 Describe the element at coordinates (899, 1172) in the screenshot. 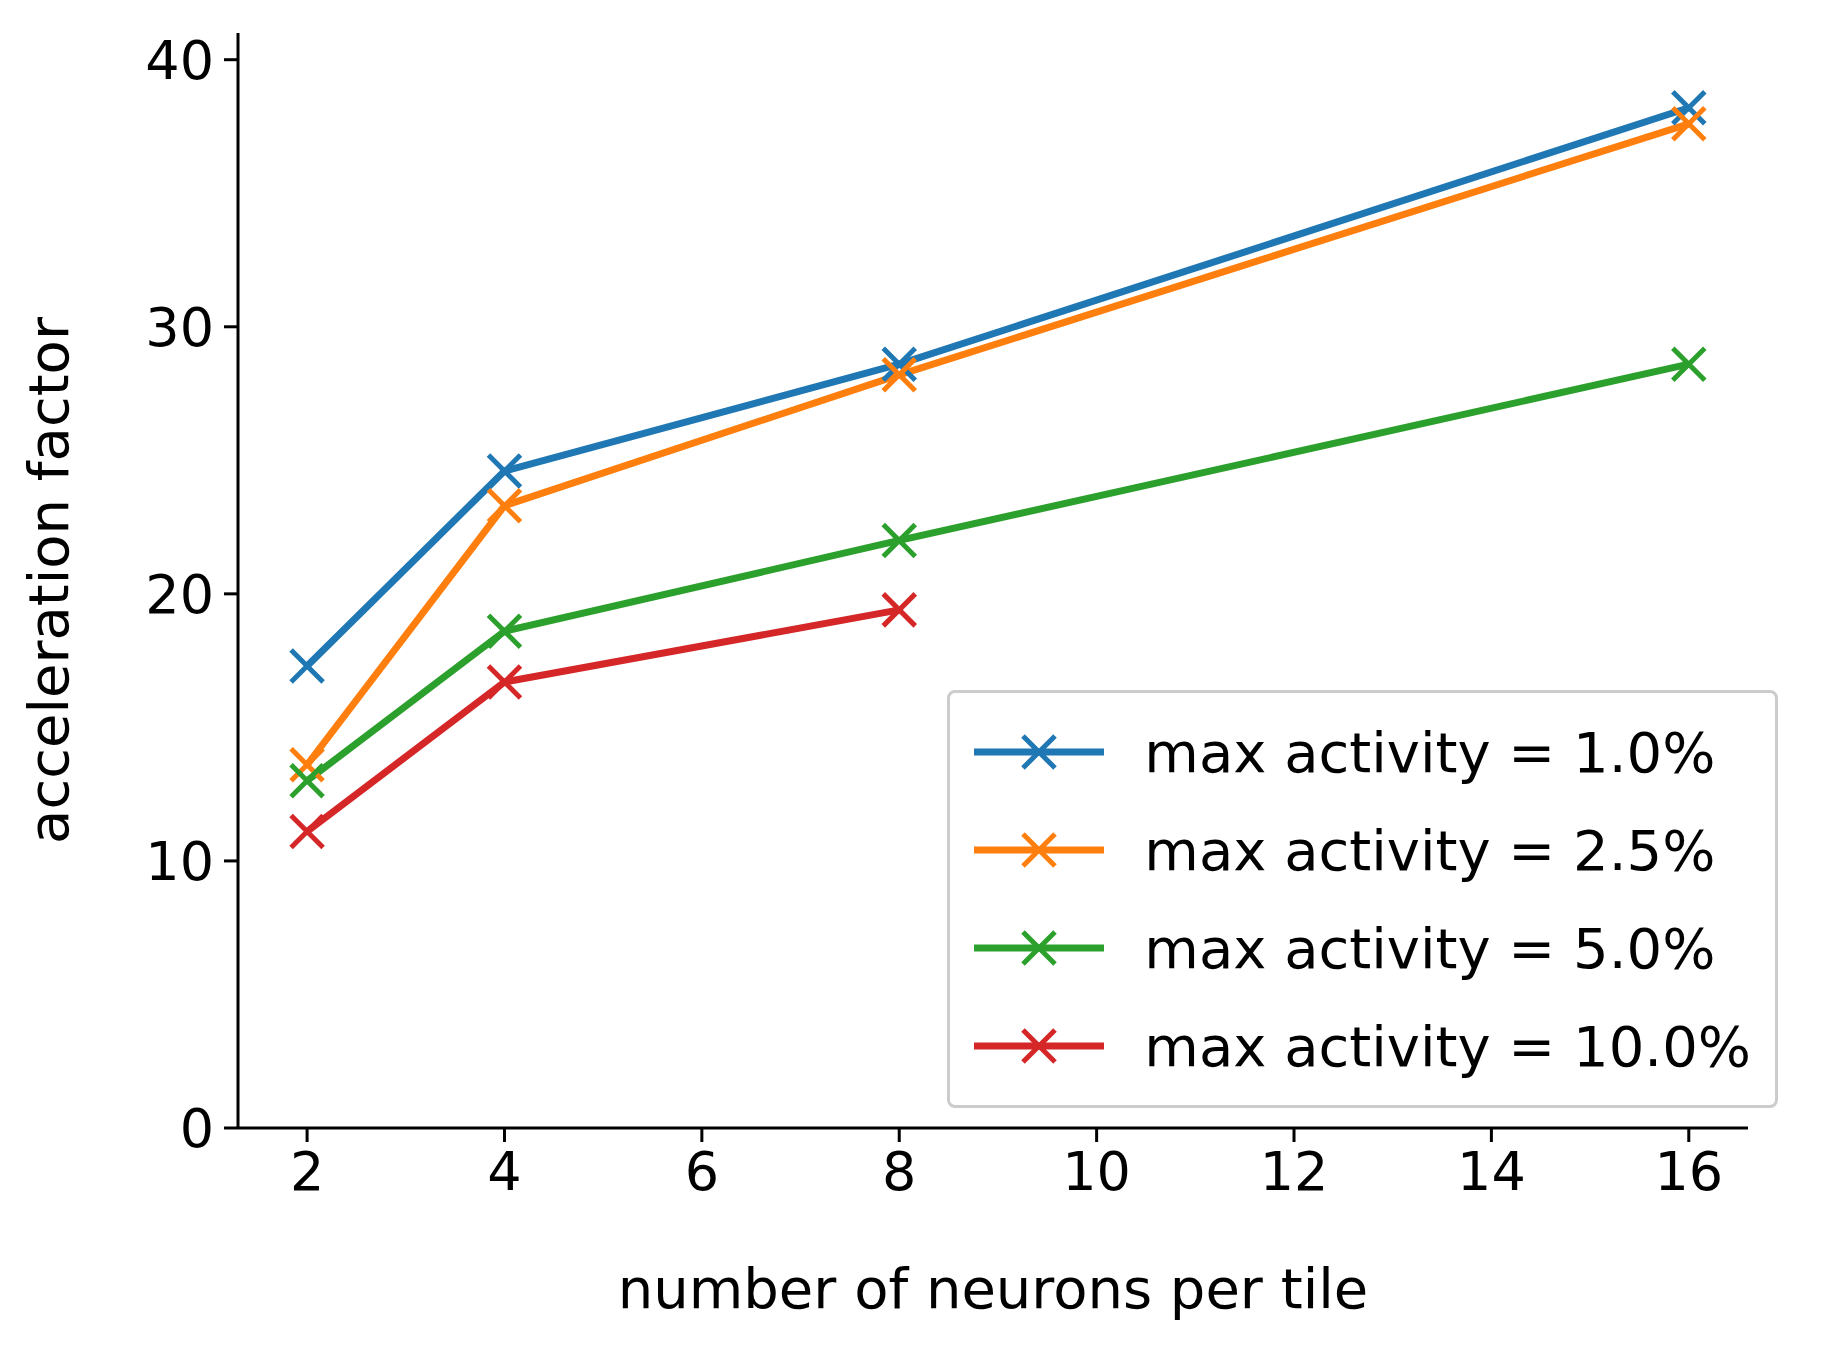

I see `x-tick-label: 8` at that location.